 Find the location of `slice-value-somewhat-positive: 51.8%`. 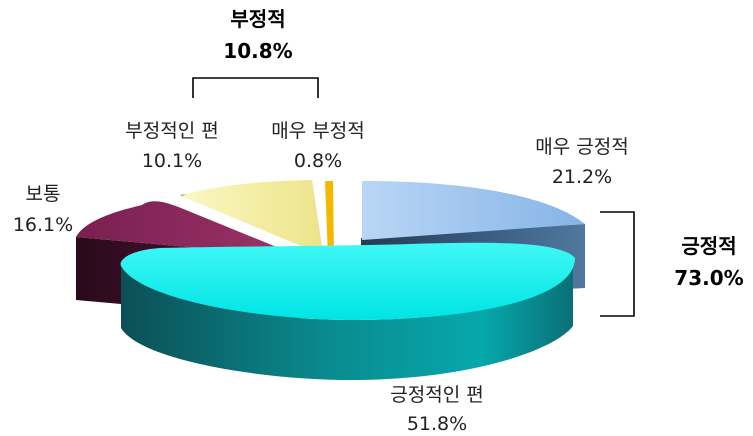

slice-value-somewhat-positive: 51.8% is located at coordinates (437, 424).